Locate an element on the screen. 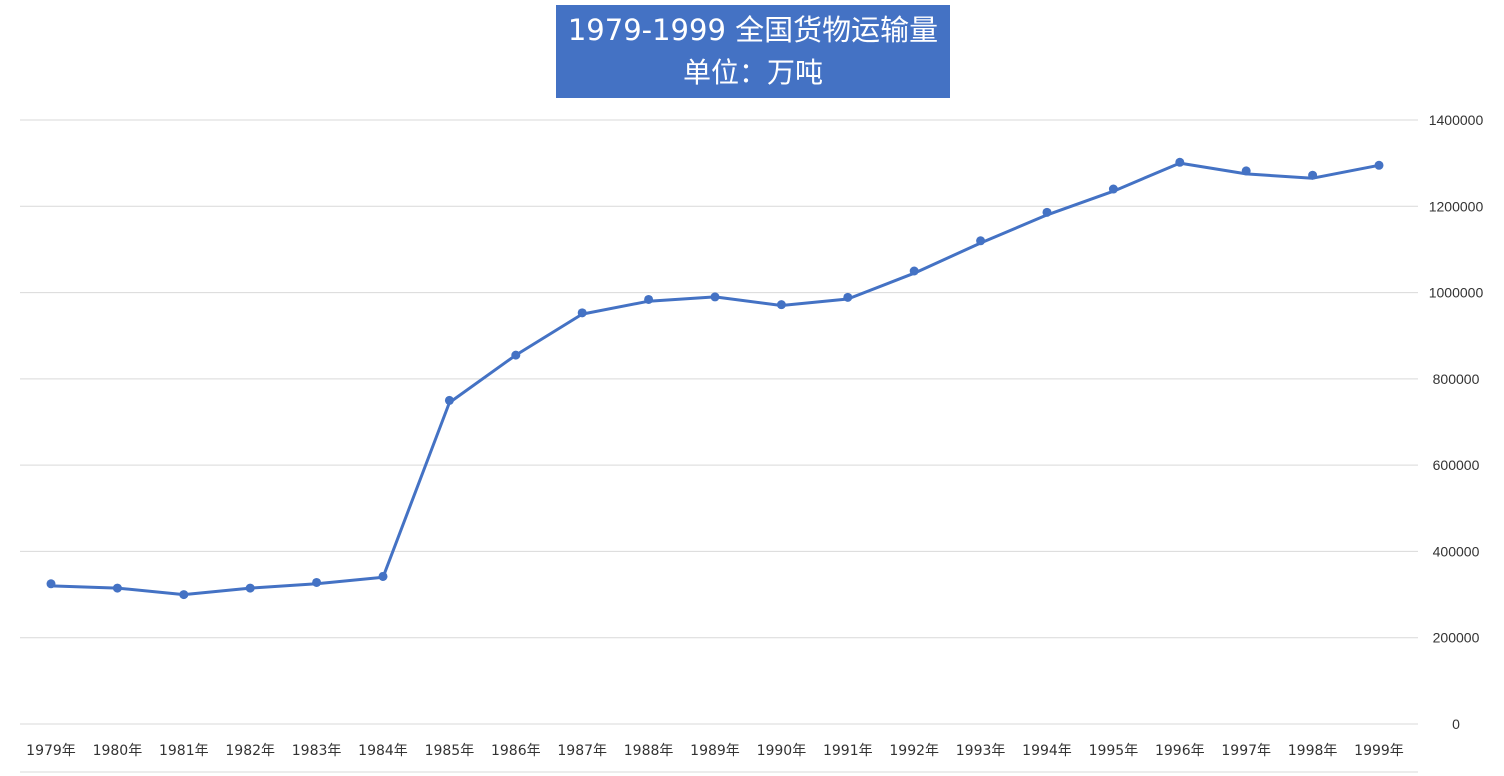 This screenshot has height=776, width=1504. y-tick-label: 200000 is located at coordinates (1456, 638).